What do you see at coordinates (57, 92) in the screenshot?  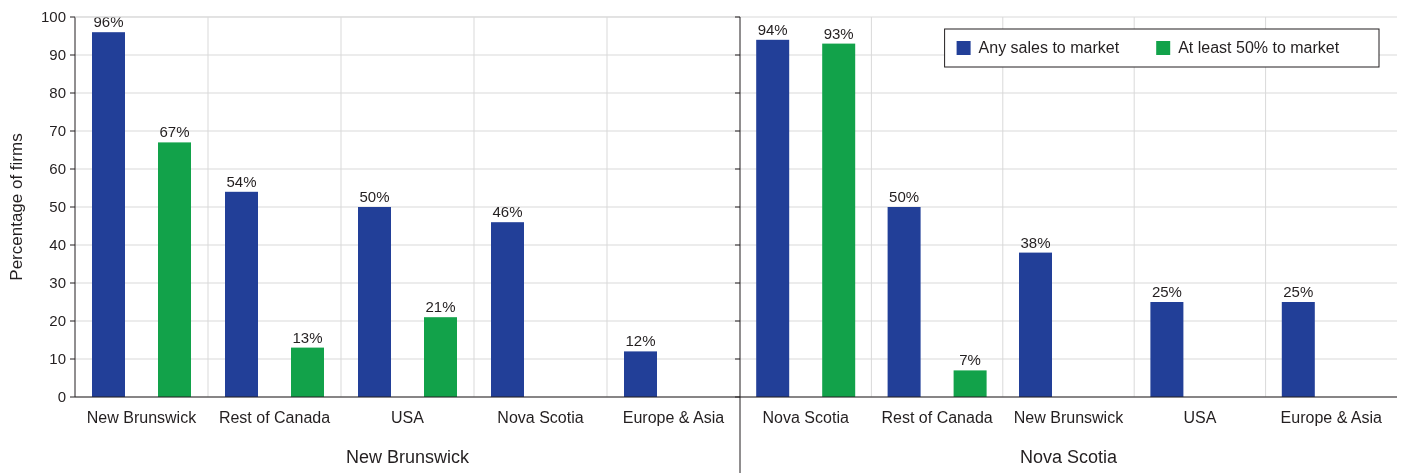 I see `y-tick-label: 80` at bounding box center [57, 92].